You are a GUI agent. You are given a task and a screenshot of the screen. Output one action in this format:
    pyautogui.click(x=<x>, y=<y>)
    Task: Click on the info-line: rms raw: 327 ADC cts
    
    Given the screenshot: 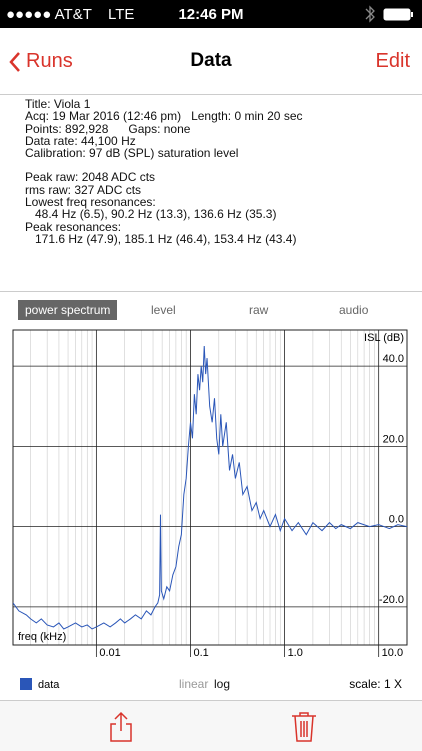 What is the action you would take?
    pyautogui.click(x=83, y=189)
    